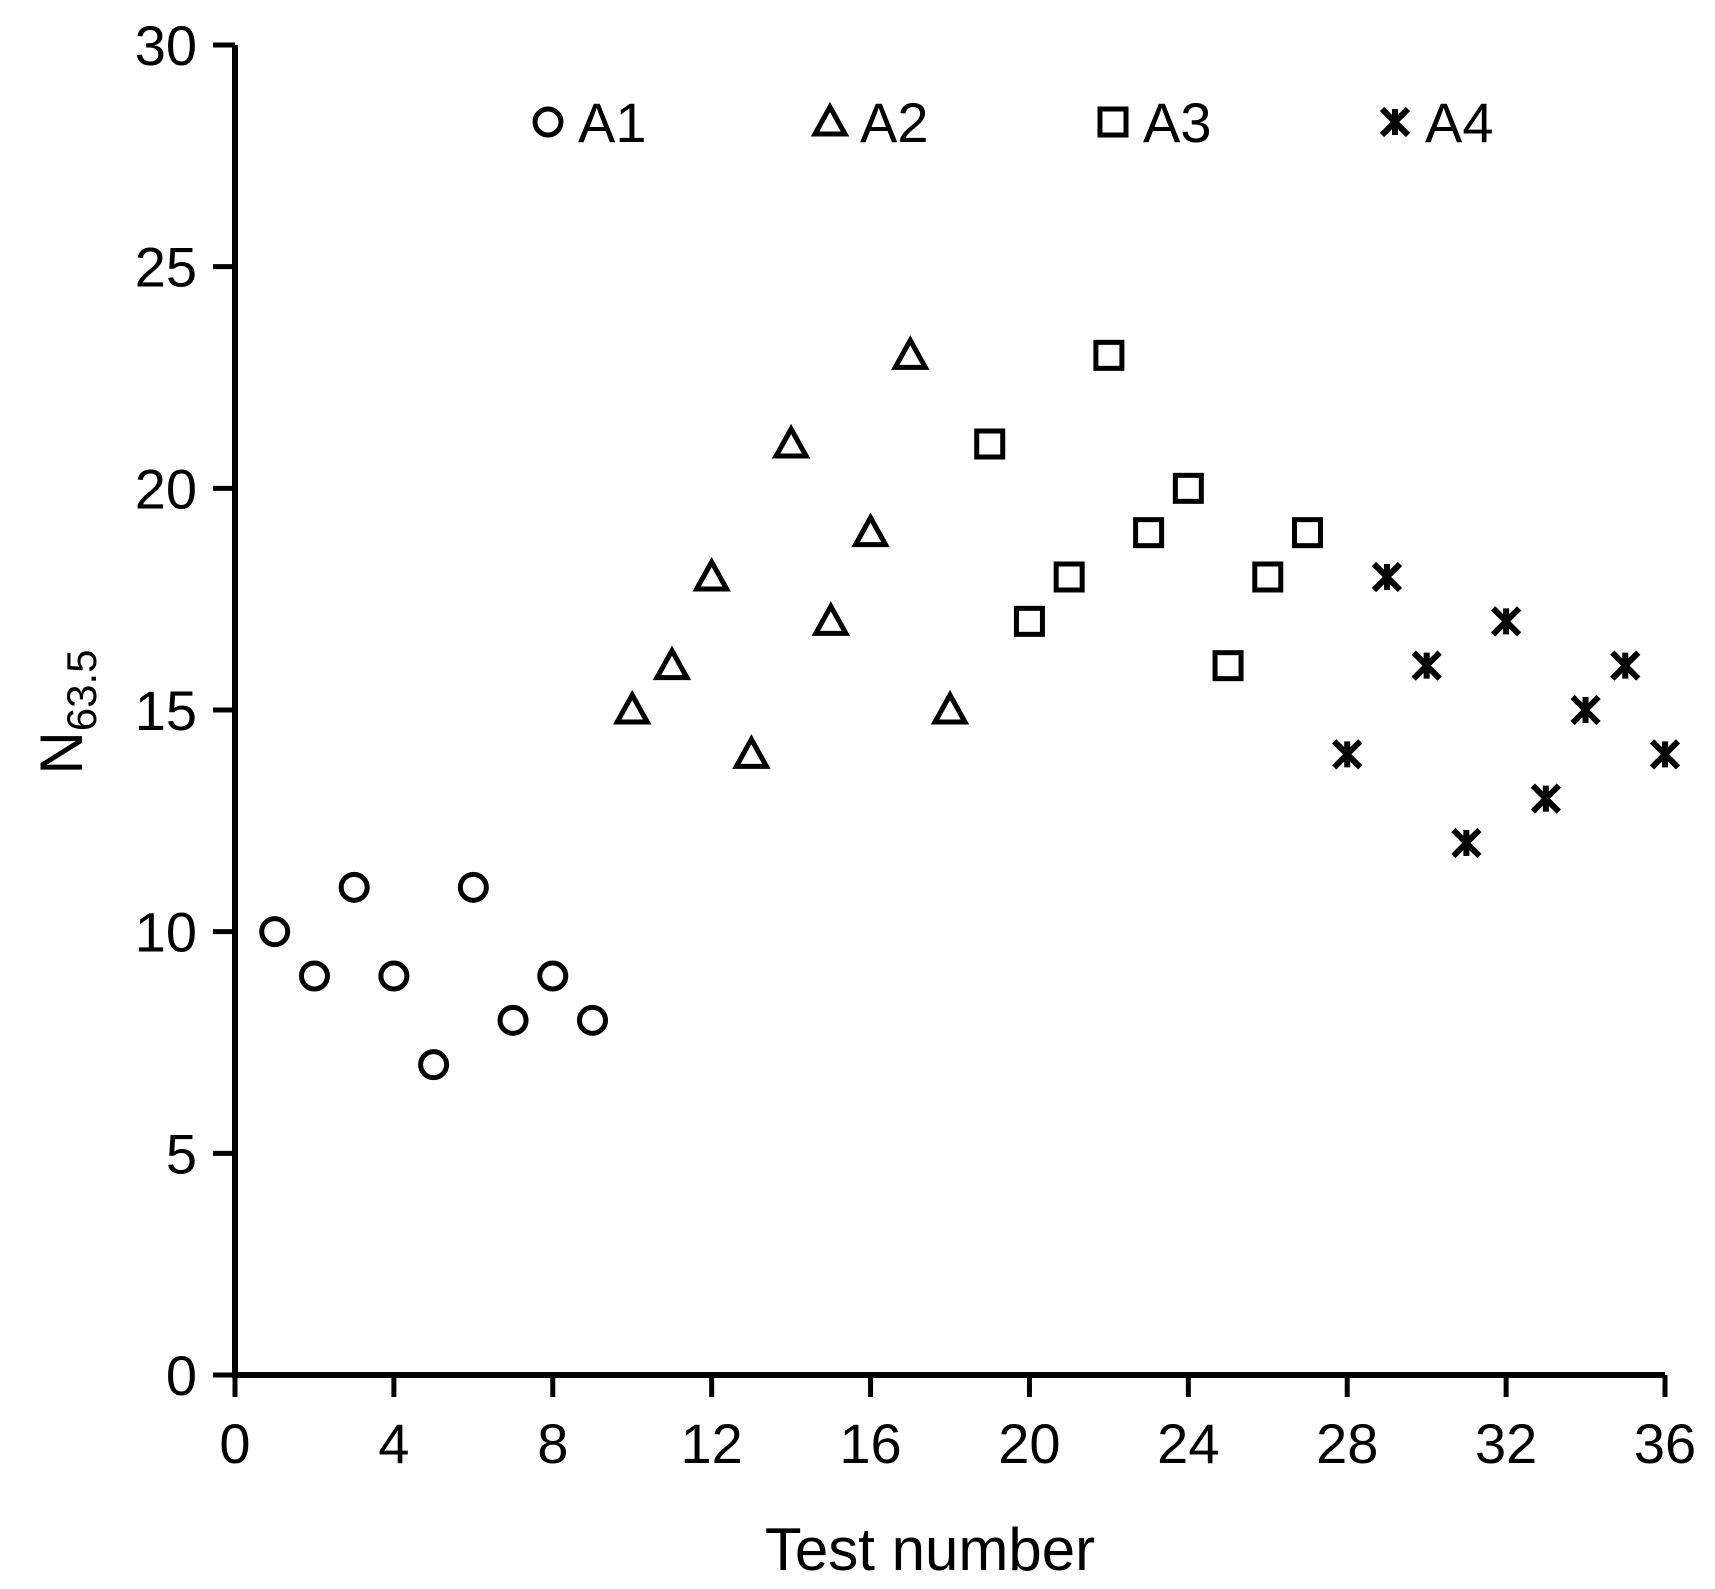 This screenshot has height=1589, width=1715. Describe the element at coordinates (552, 1443) in the screenshot. I see `x-tick-label: 8` at that location.